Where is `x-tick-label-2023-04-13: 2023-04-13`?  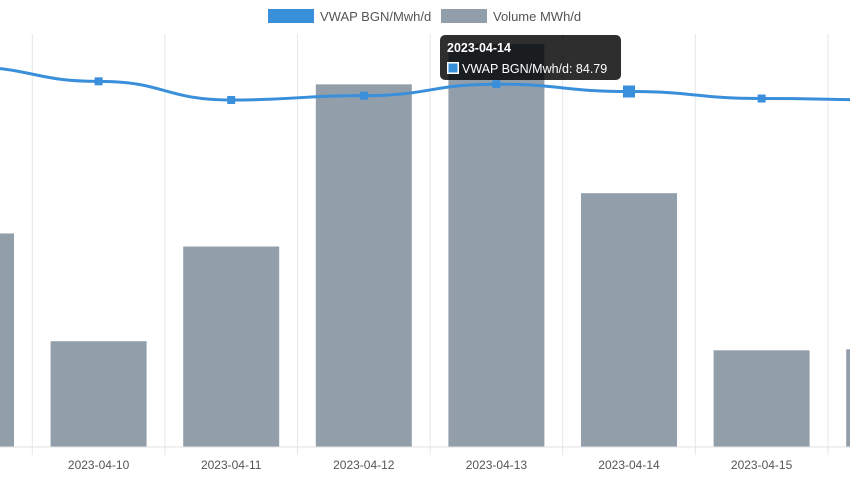
x-tick-label-2023-04-13: 2023-04-13 is located at coordinates (497, 465).